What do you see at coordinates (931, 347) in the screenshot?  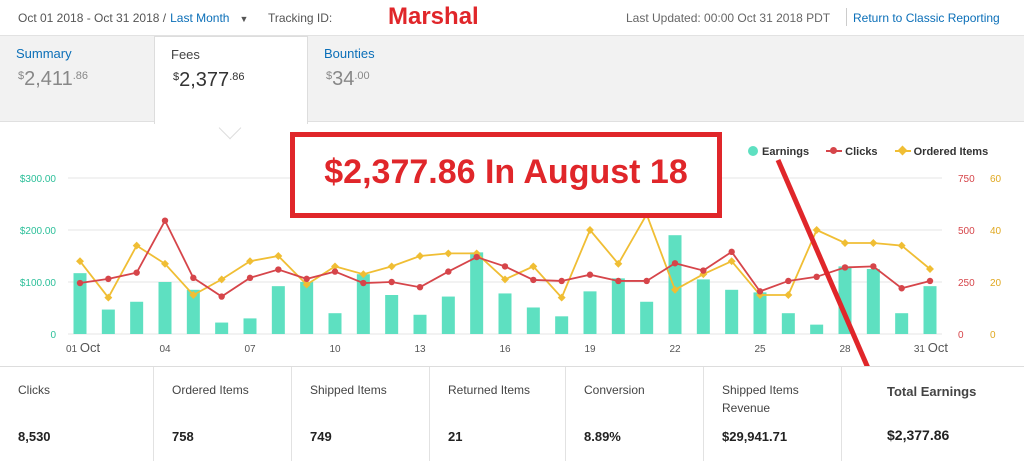 I see `x-tick-label: 31 Oct` at bounding box center [931, 347].